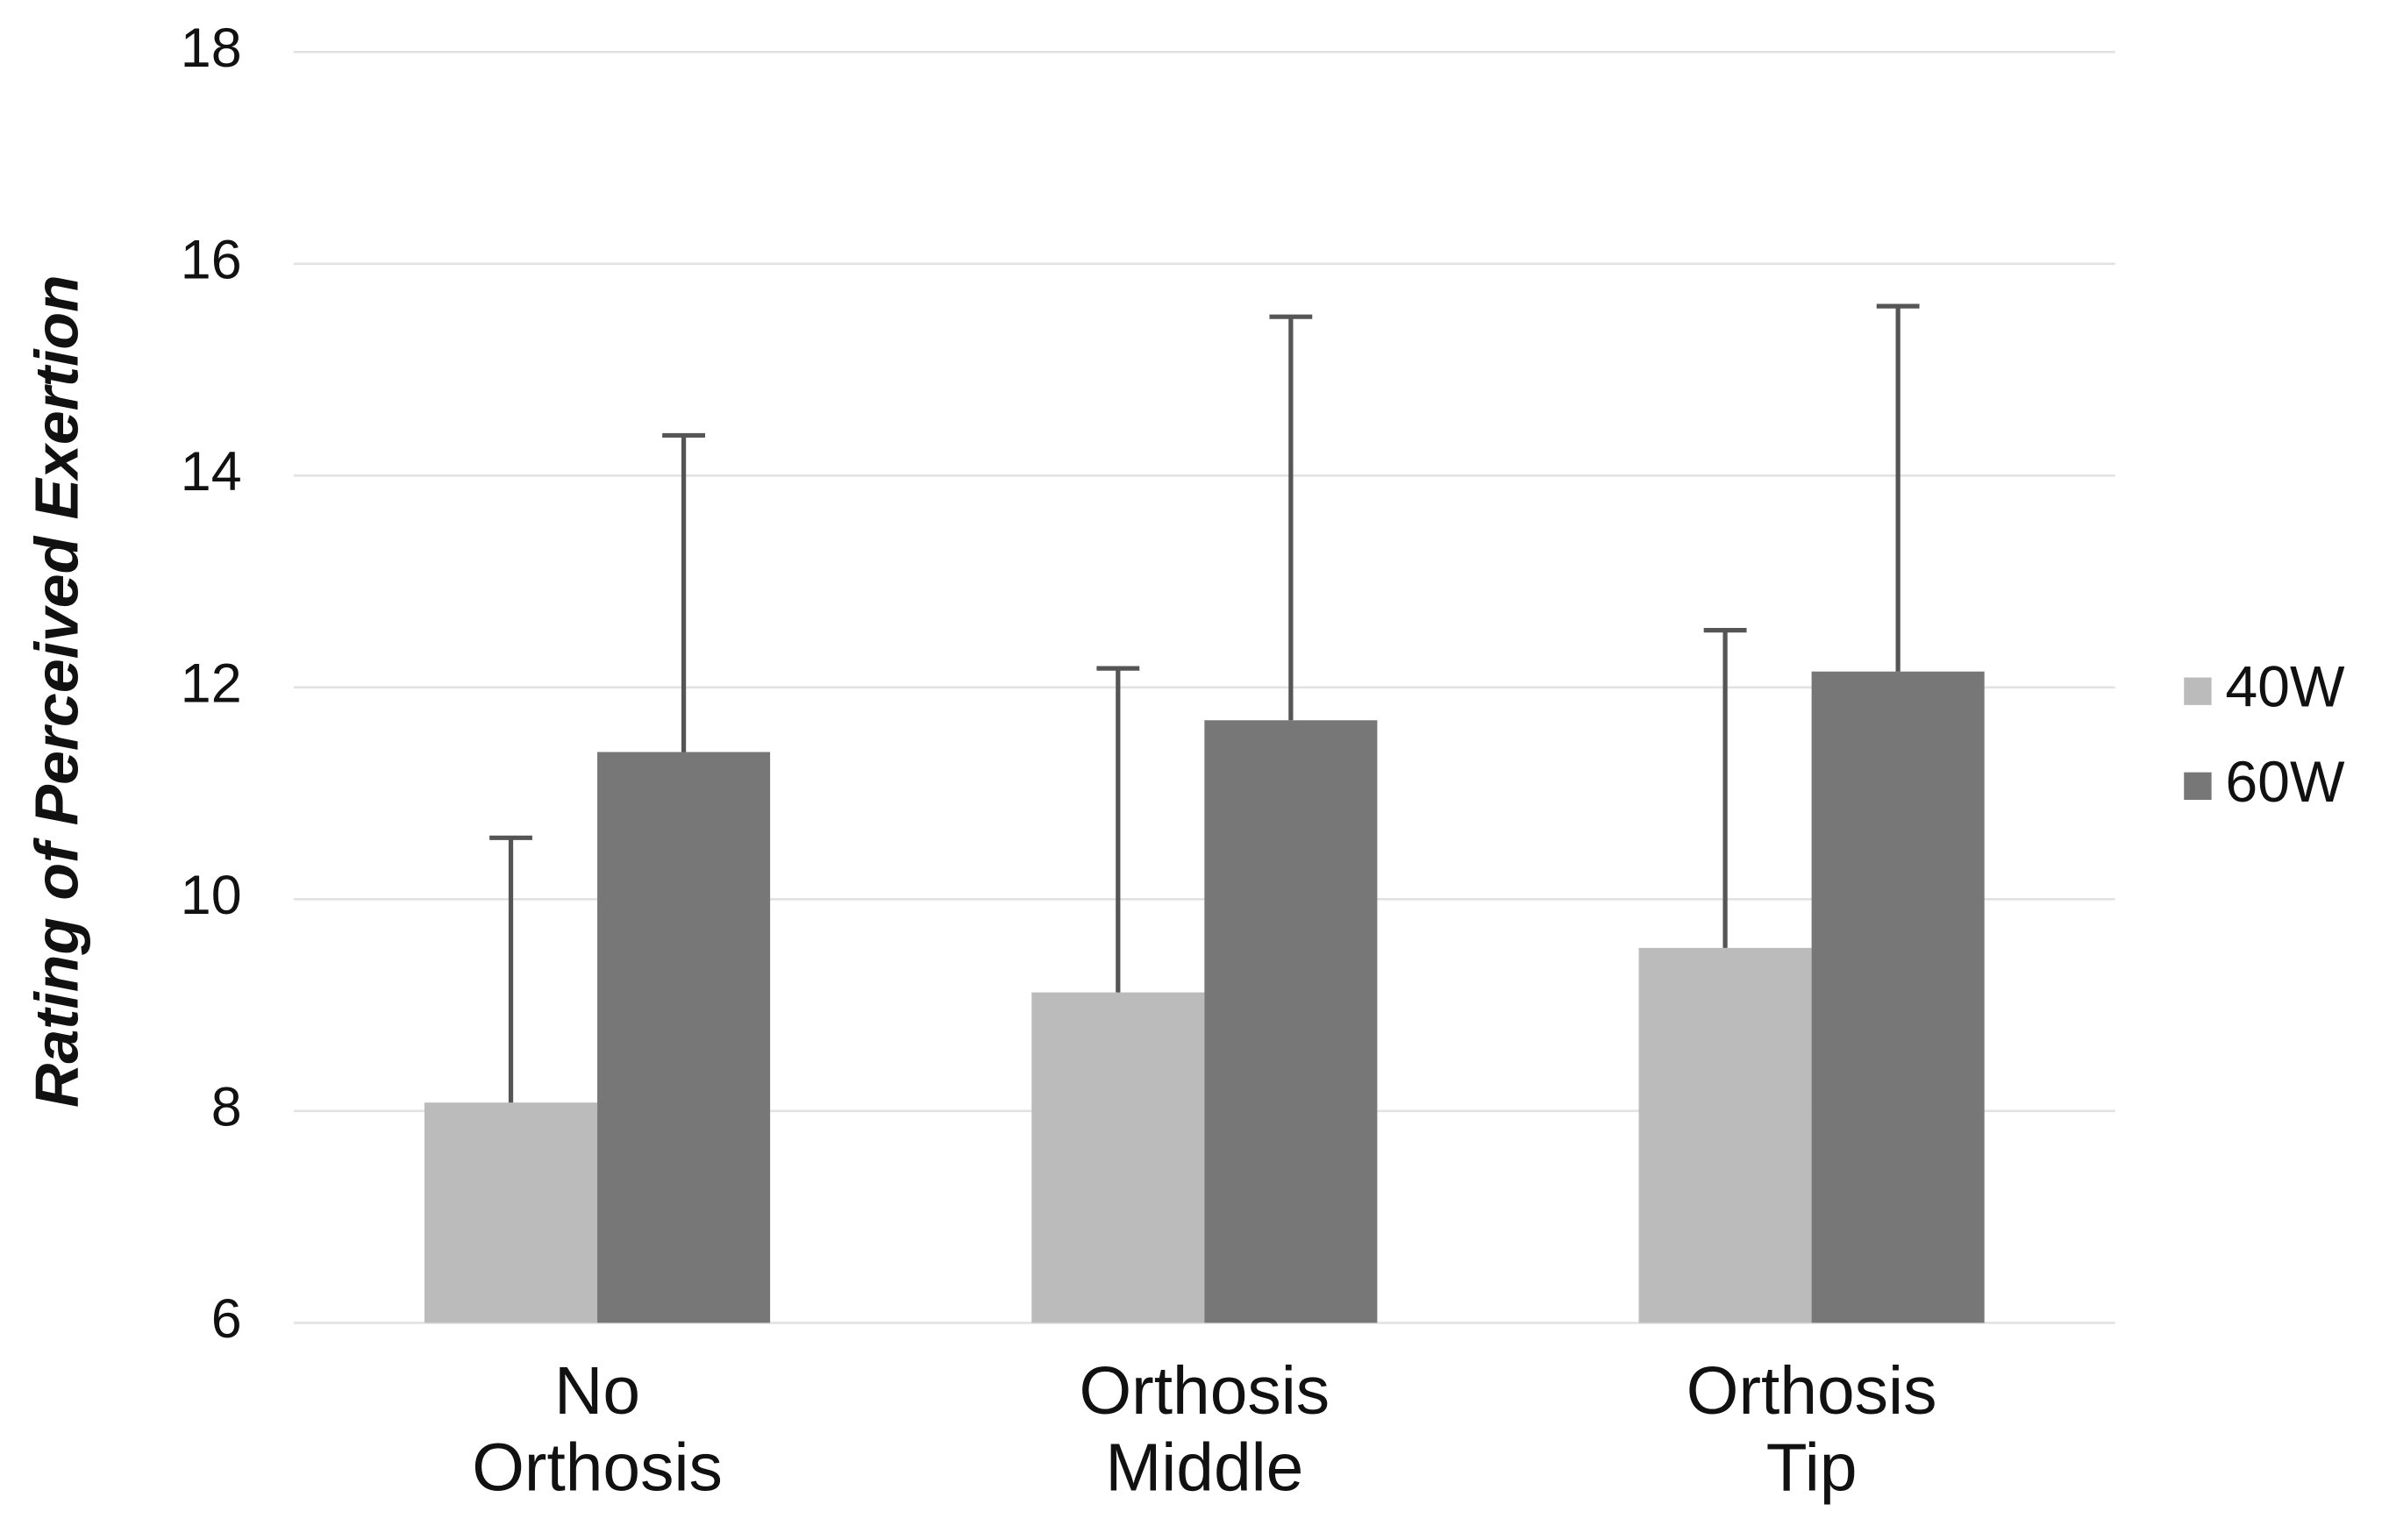 This screenshot has width=2389, height=1540. What do you see at coordinates (56, 691) in the screenshot?
I see `y-axis-title: Rating of Perceived Exertion` at bounding box center [56, 691].